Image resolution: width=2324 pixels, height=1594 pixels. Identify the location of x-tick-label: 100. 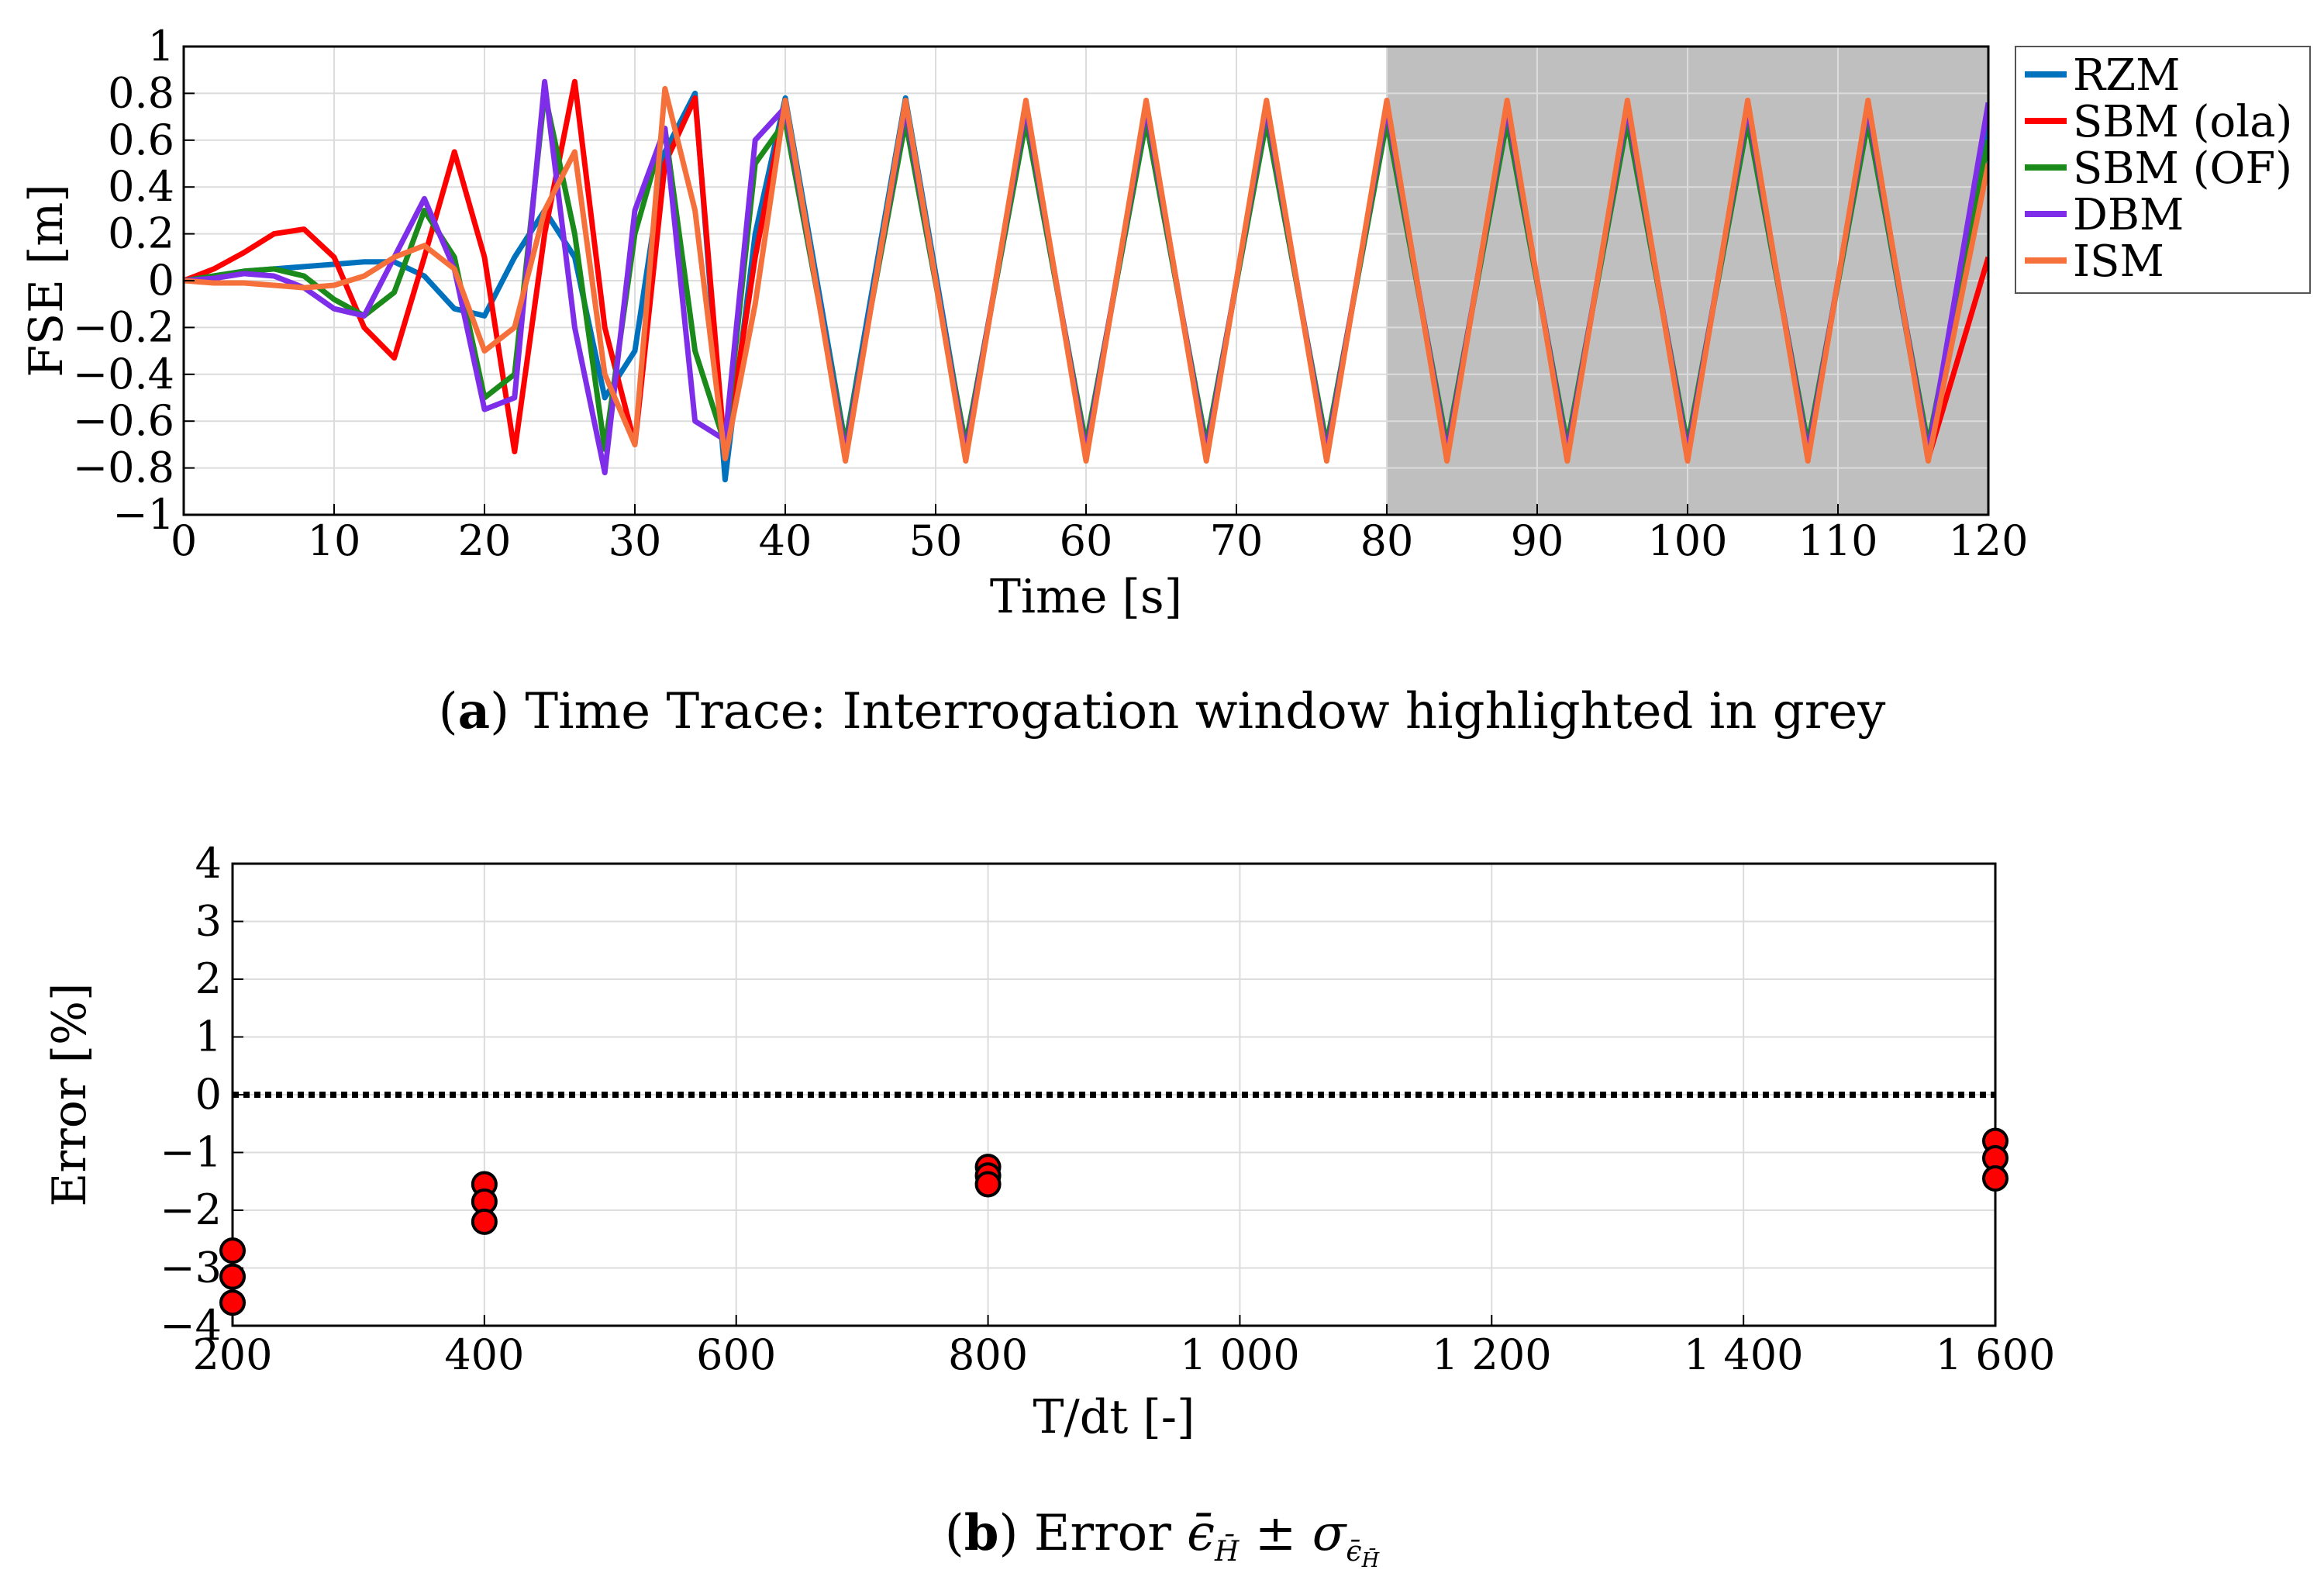
(1687, 540).